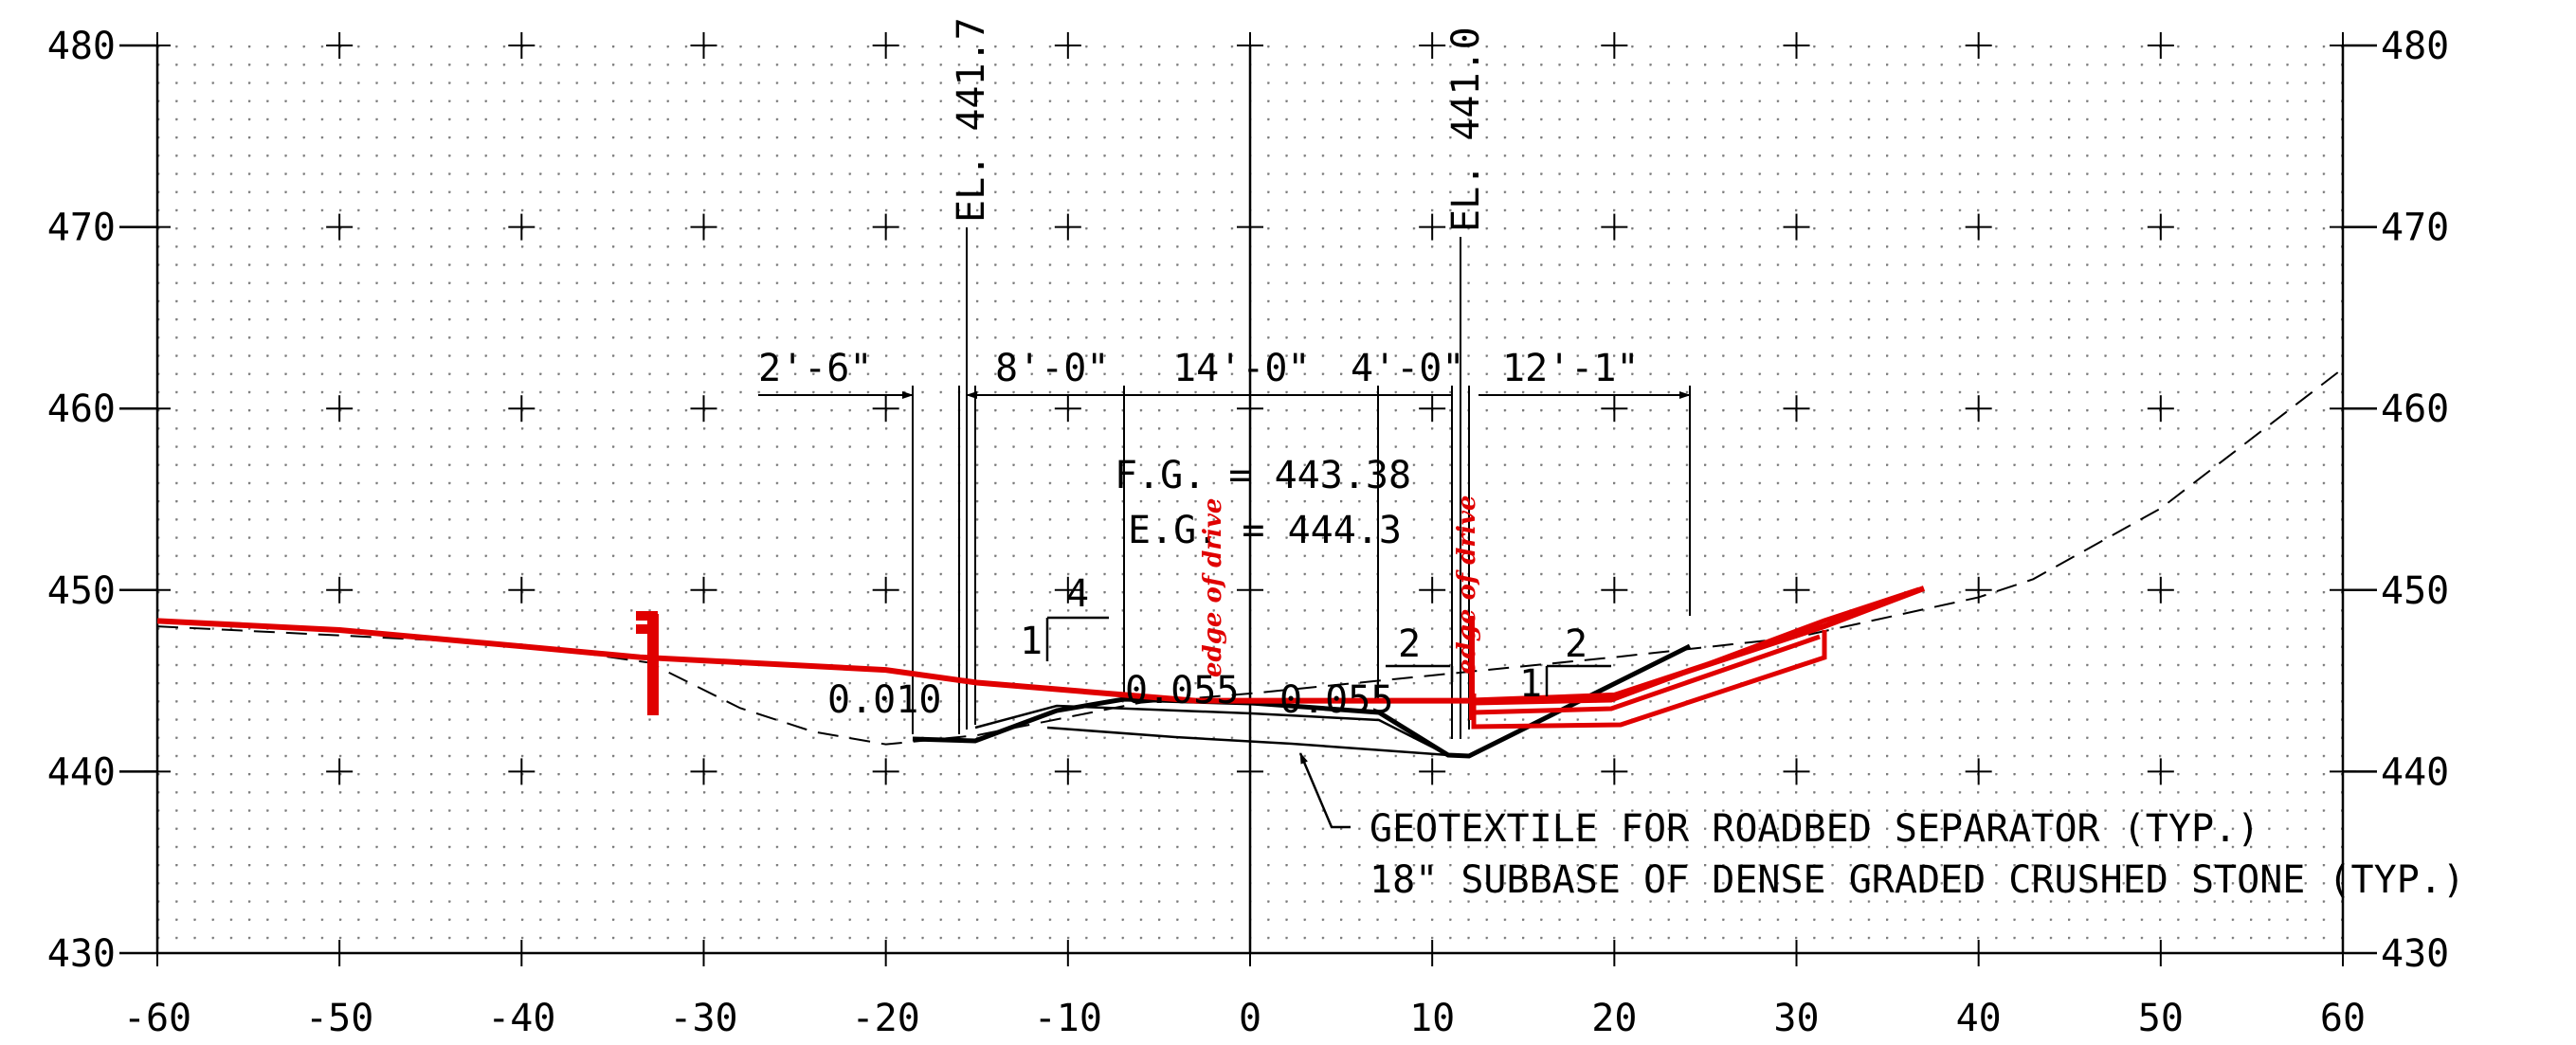 Image resolution: width=2576 pixels, height=1045 pixels. What do you see at coordinates (1336, 700) in the screenshot?
I see `slope-label-mid-right: 0.055` at bounding box center [1336, 700].